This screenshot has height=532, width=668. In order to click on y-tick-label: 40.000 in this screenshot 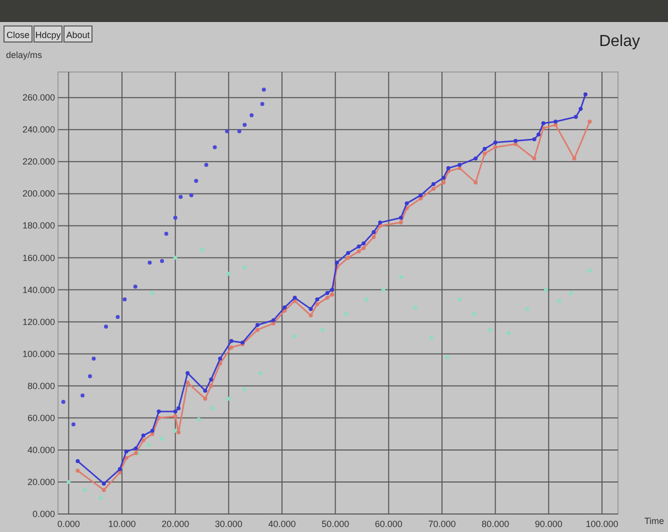, I will do `click(41, 449)`.